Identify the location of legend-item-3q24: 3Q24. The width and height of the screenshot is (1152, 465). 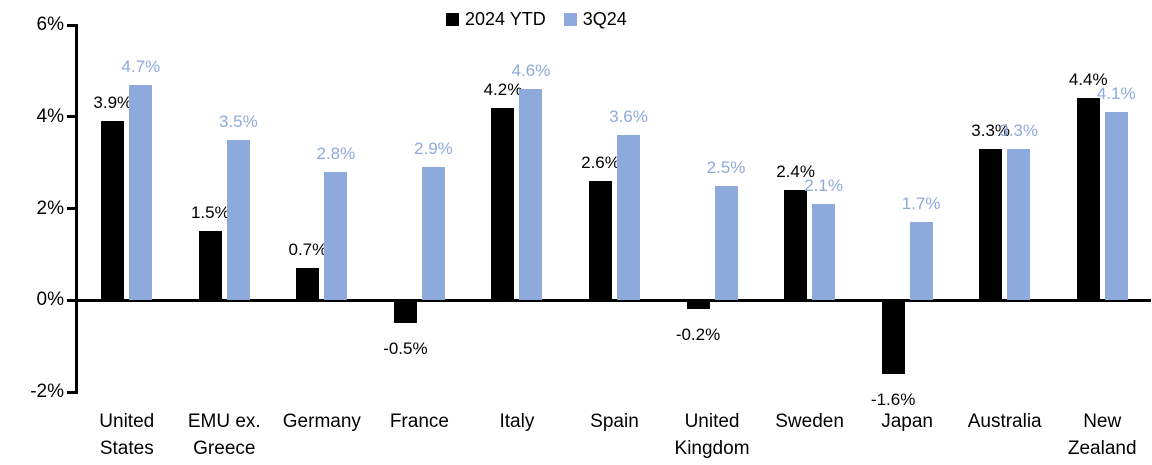
(595, 19).